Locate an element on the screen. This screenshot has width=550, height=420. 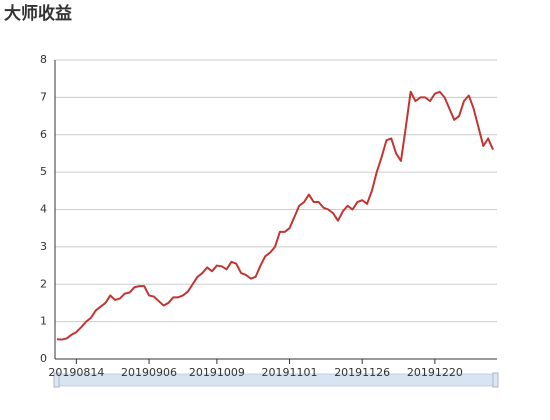
x-tick-label: 20191220 is located at coordinates (435, 372).